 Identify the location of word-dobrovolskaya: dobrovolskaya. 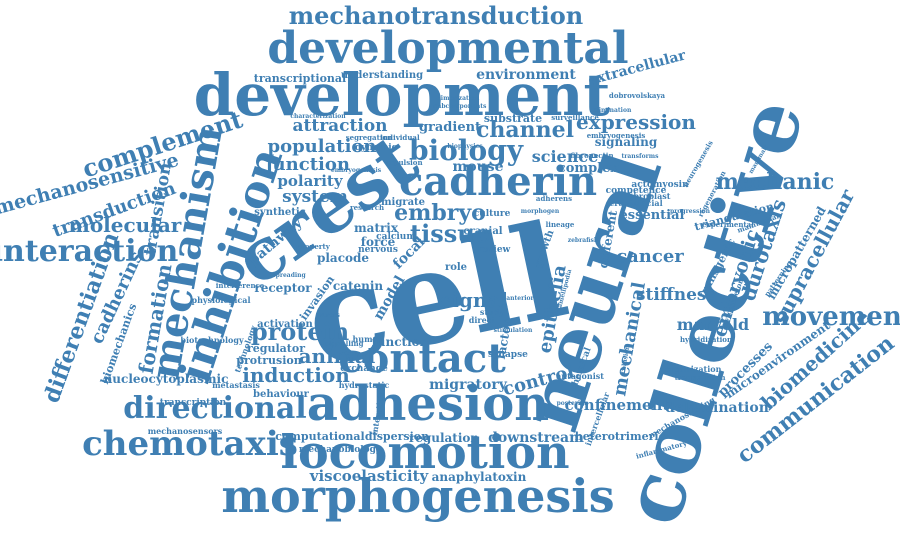
(637, 95).